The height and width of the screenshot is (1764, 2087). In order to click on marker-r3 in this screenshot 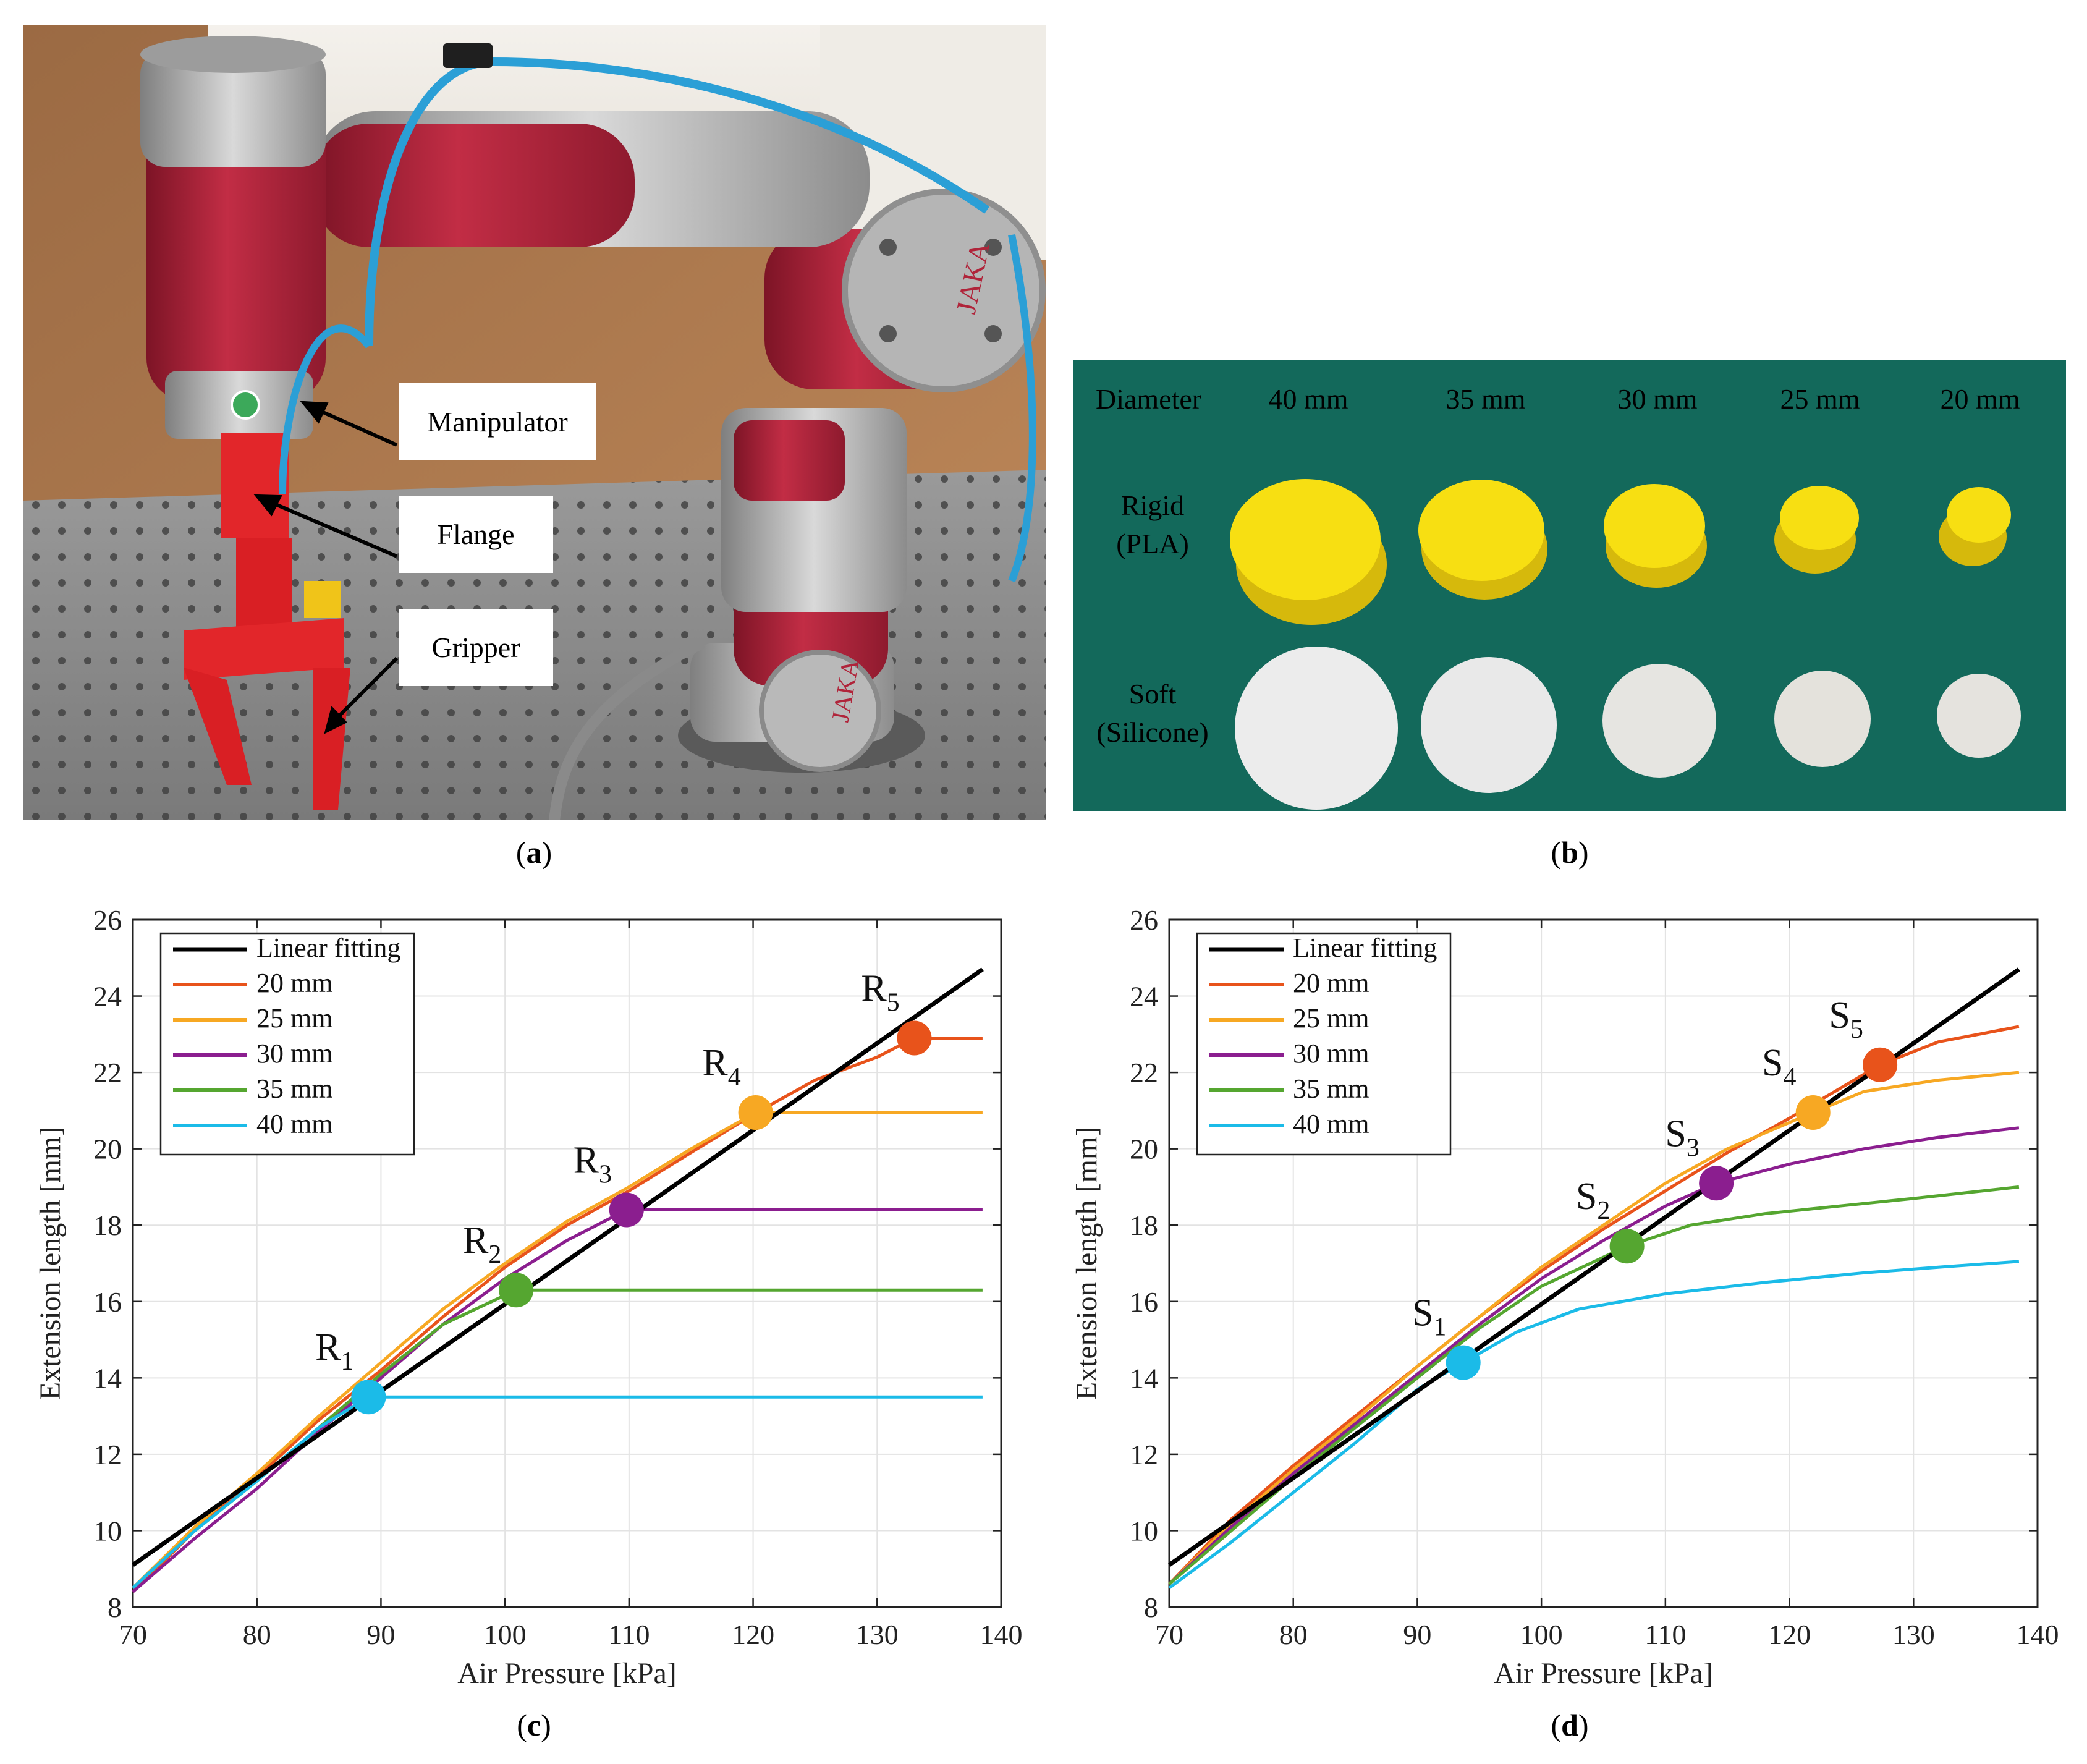, I will do `click(626, 1210)`.